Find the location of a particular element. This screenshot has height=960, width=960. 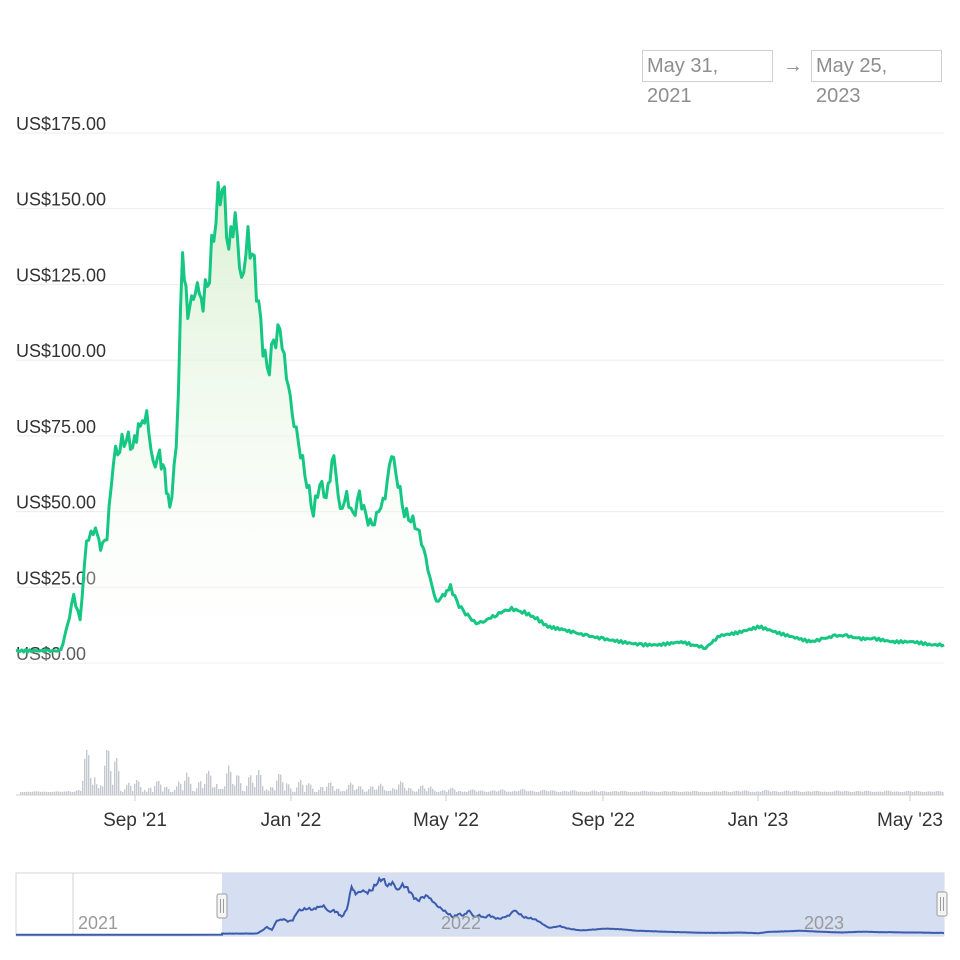

y-tick-label: US$100.00 is located at coordinates (61, 351).